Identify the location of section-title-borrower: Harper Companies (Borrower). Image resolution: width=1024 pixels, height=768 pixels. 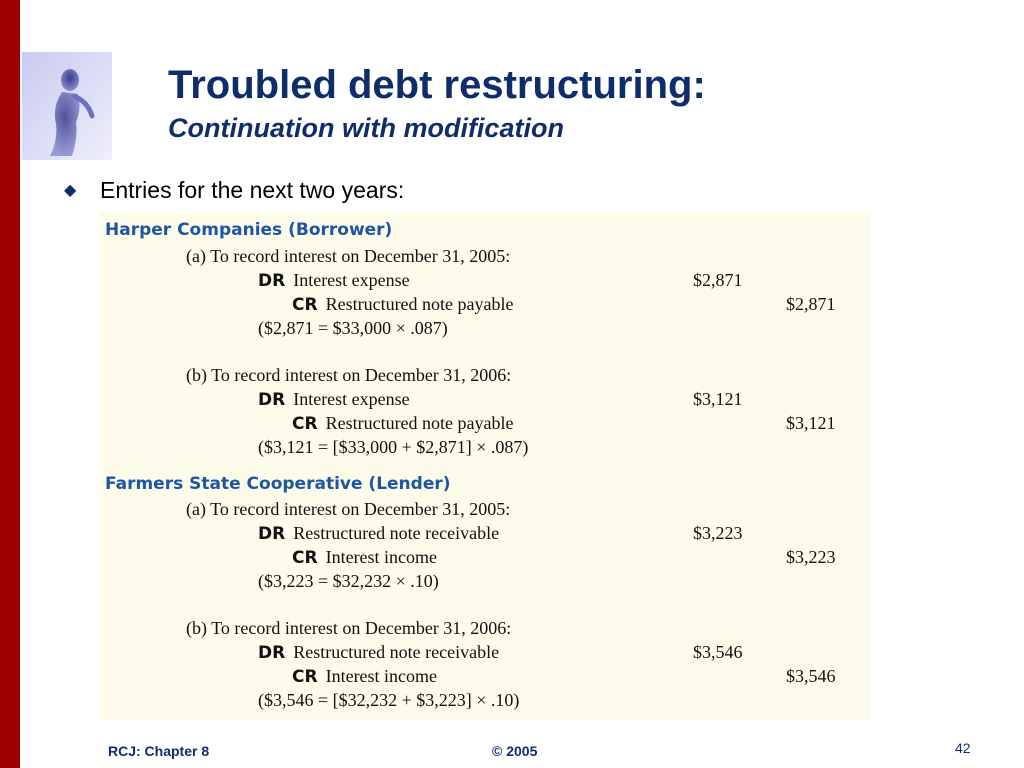
(249, 230).